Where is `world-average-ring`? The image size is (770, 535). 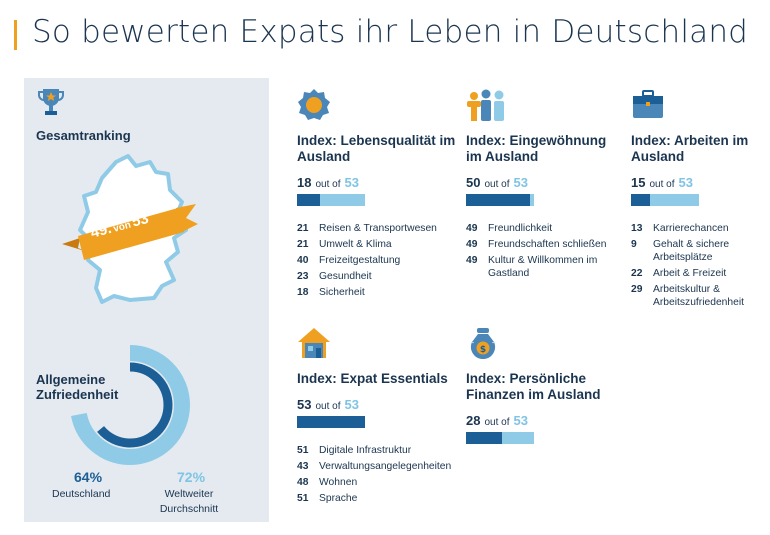 world-average-ring is located at coordinates (130, 405).